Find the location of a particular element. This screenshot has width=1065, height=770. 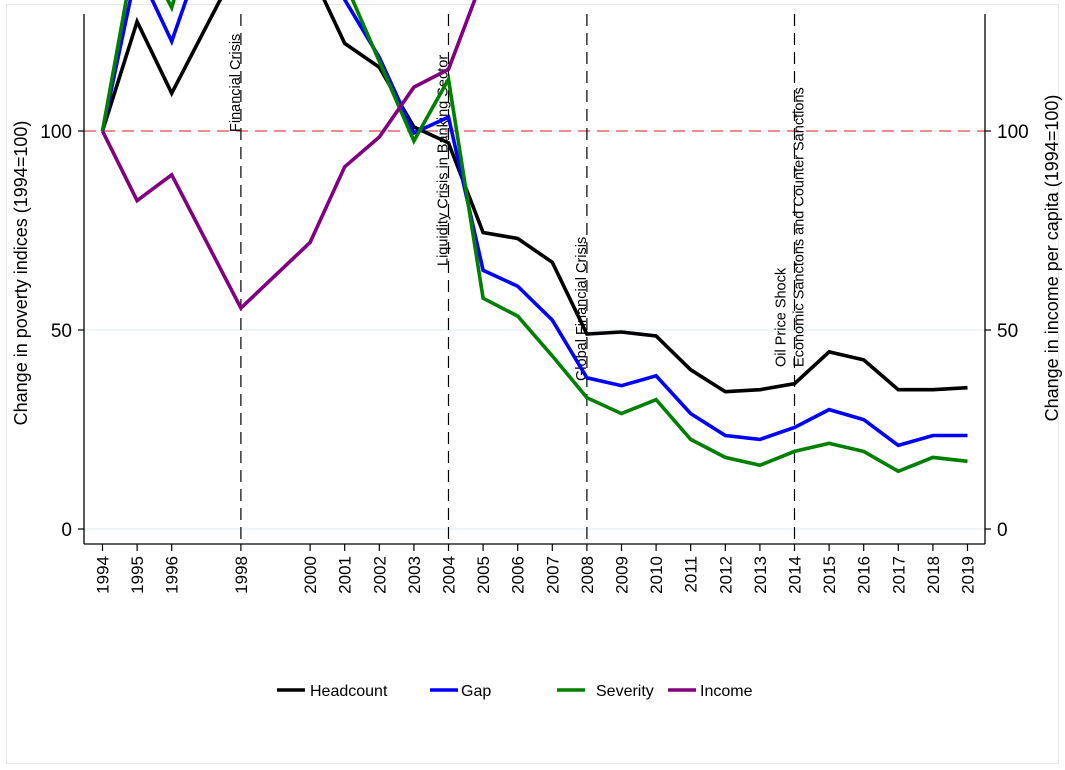

x-tick-label: 2001 is located at coordinates (345, 575).